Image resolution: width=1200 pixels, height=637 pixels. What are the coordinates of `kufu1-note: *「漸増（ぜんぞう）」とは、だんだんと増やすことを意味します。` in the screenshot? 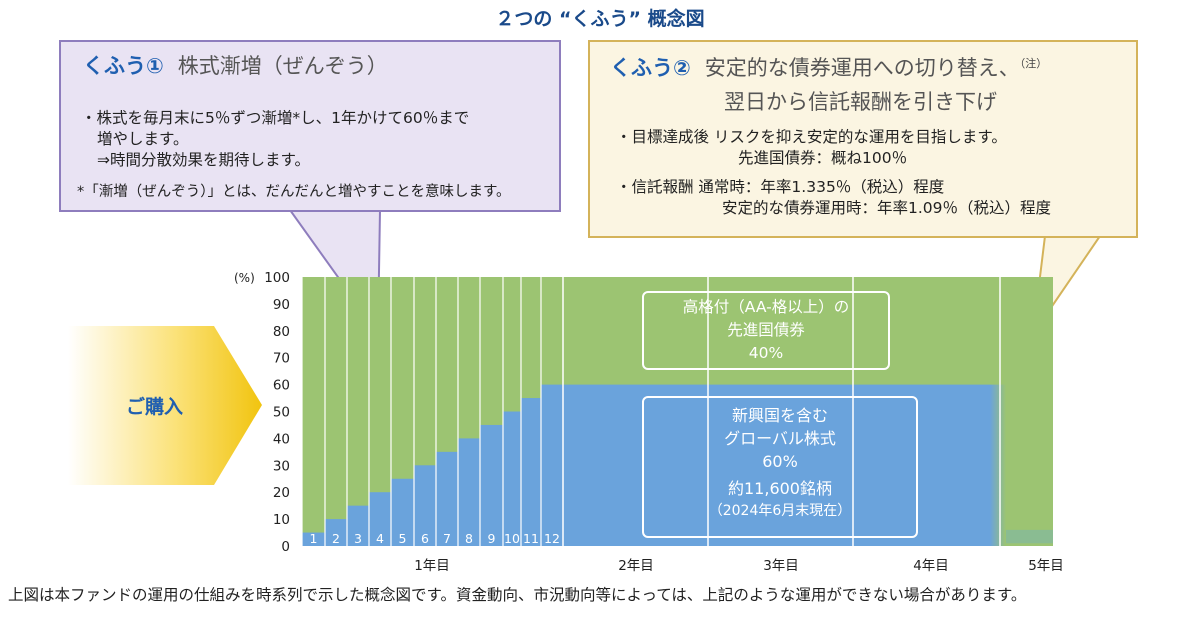 It's located at (294, 192).